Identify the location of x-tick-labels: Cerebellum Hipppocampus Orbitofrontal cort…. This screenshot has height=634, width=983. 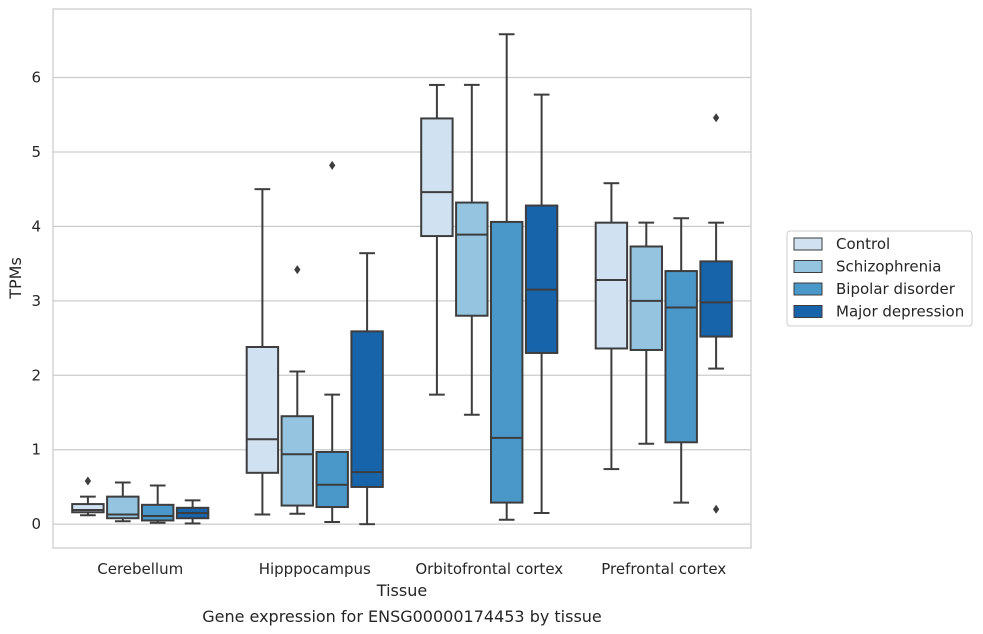
(411, 569).